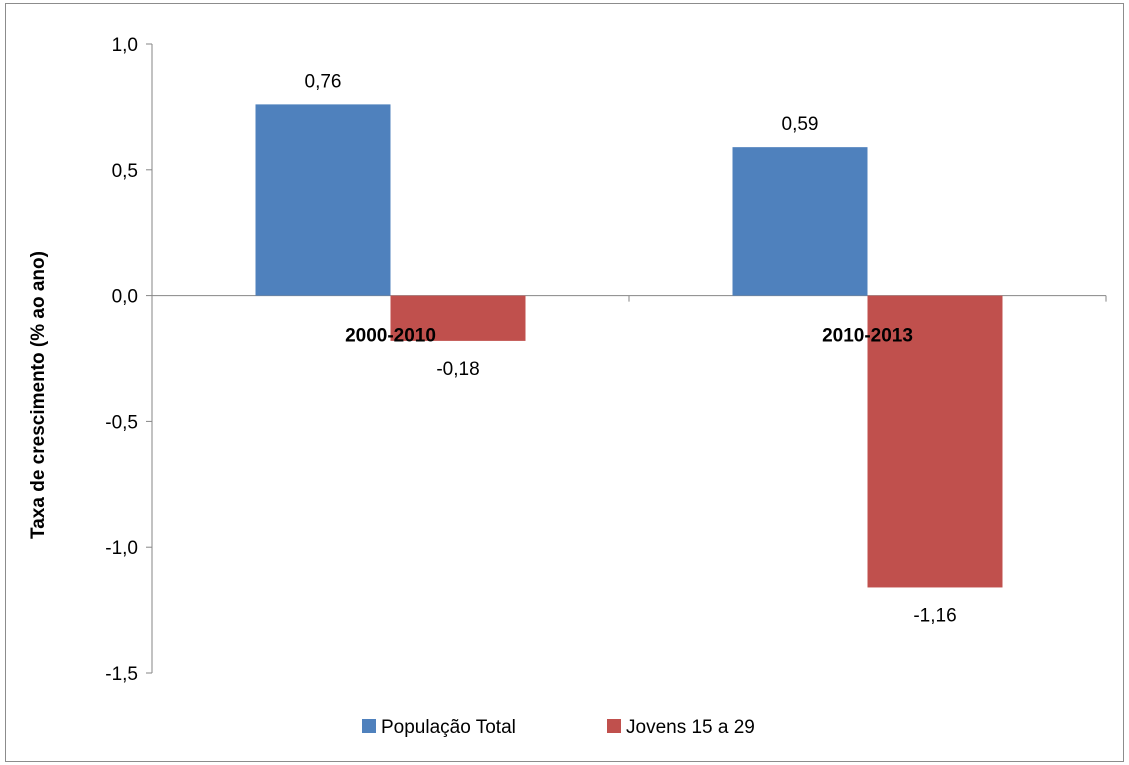  Describe the element at coordinates (867, 336) in the screenshot. I see `category-label: 2010-2013` at that location.